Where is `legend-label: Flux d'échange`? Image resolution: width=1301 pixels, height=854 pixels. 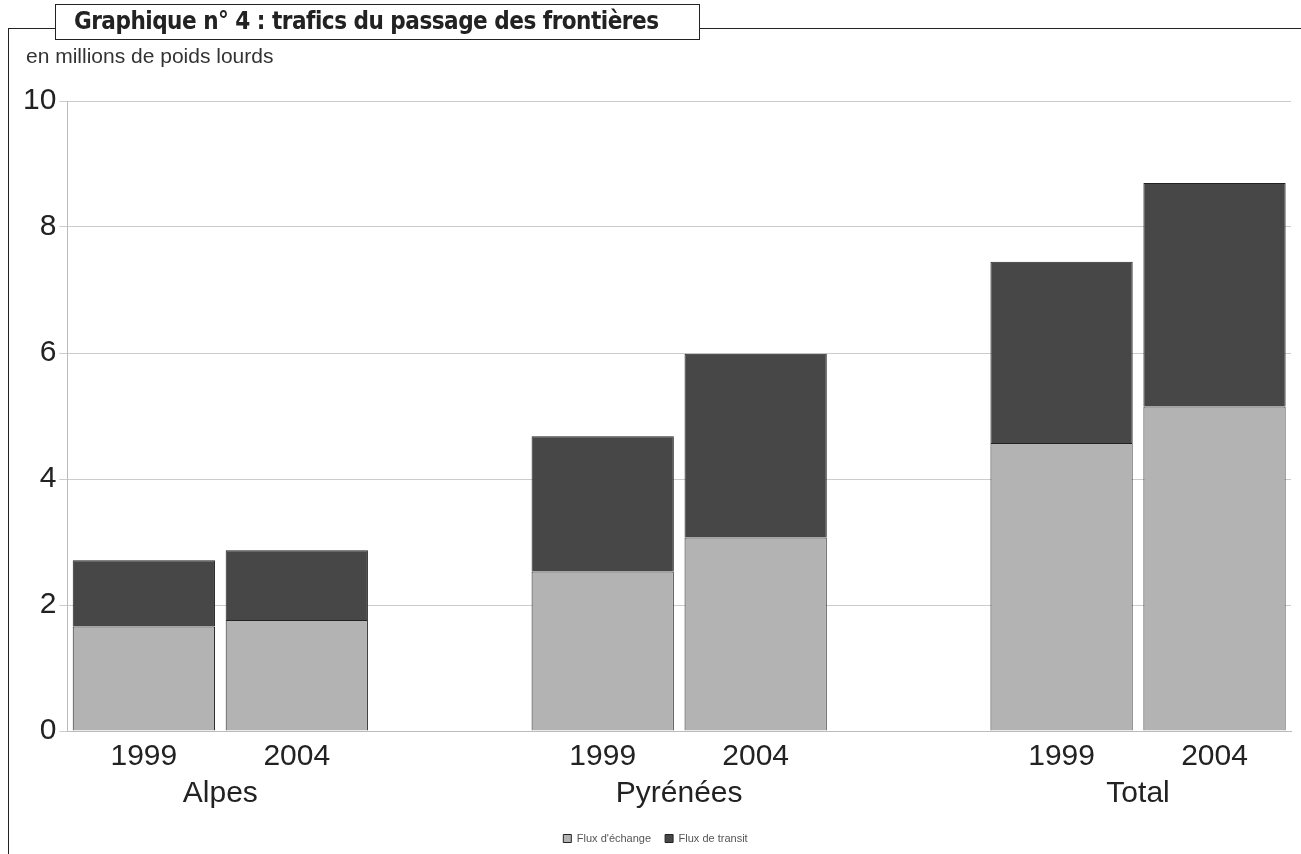 legend-label: Flux d'échange is located at coordinates (614, 837).